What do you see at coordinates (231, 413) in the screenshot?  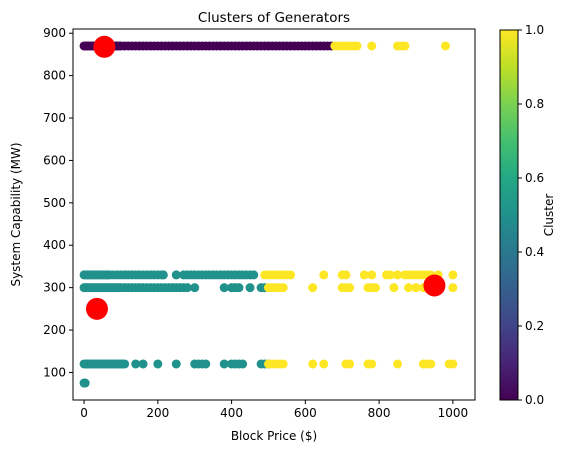 I see `x-tick-label: 400` at bounding box center [231, 413].